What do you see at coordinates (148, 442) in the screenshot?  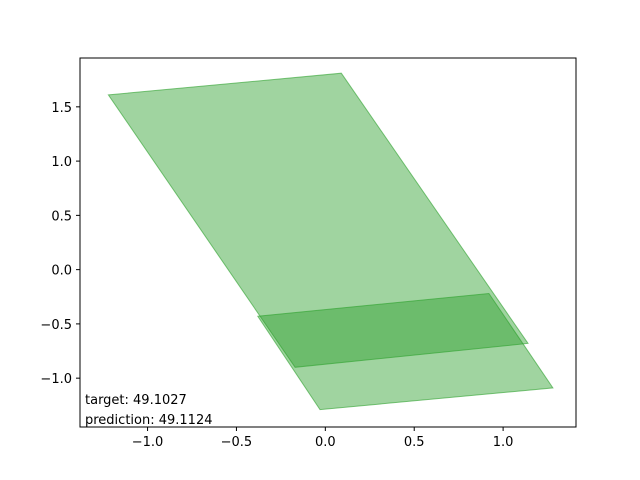 I see `x-tick-label: −1.0` at bounding box center [148, 442].